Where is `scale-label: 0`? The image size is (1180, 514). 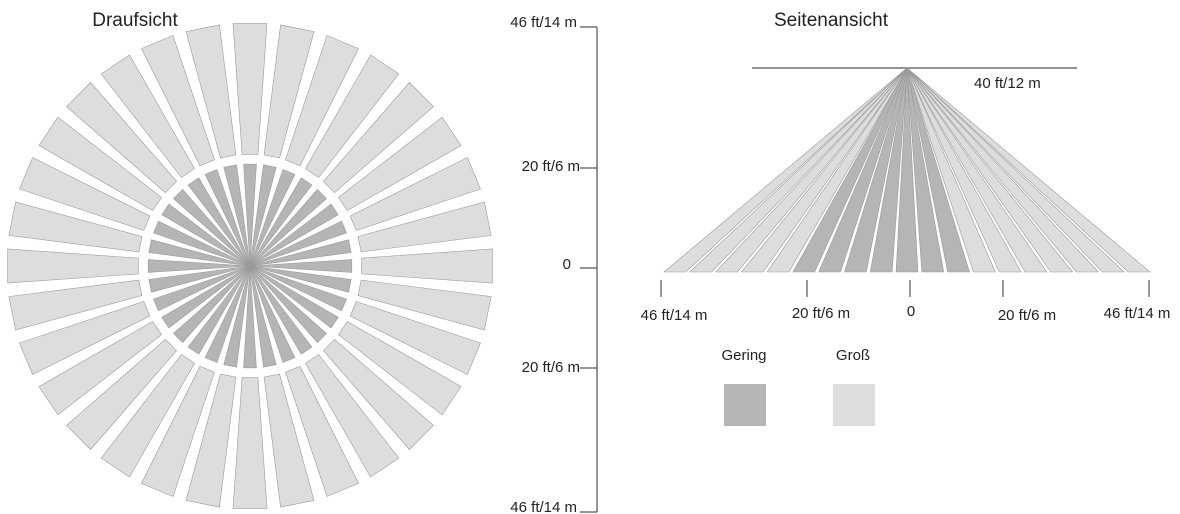 scale-label: 0 is located at coordinates (567, 264).